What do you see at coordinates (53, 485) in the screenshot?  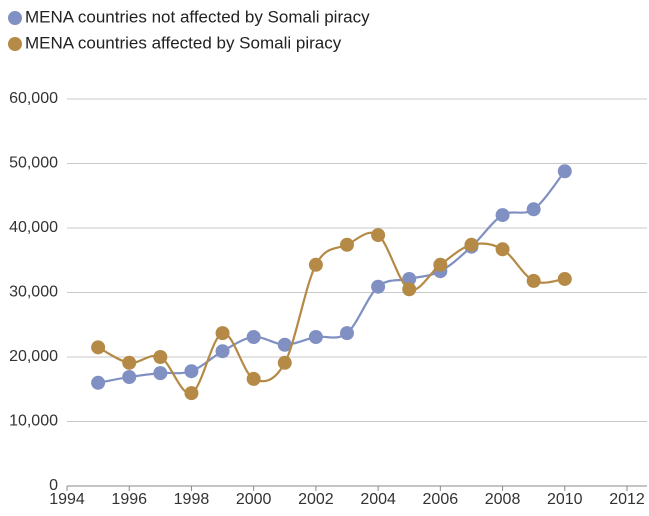 I see `y-tick-label: 0` at bounding box center [53, 485].